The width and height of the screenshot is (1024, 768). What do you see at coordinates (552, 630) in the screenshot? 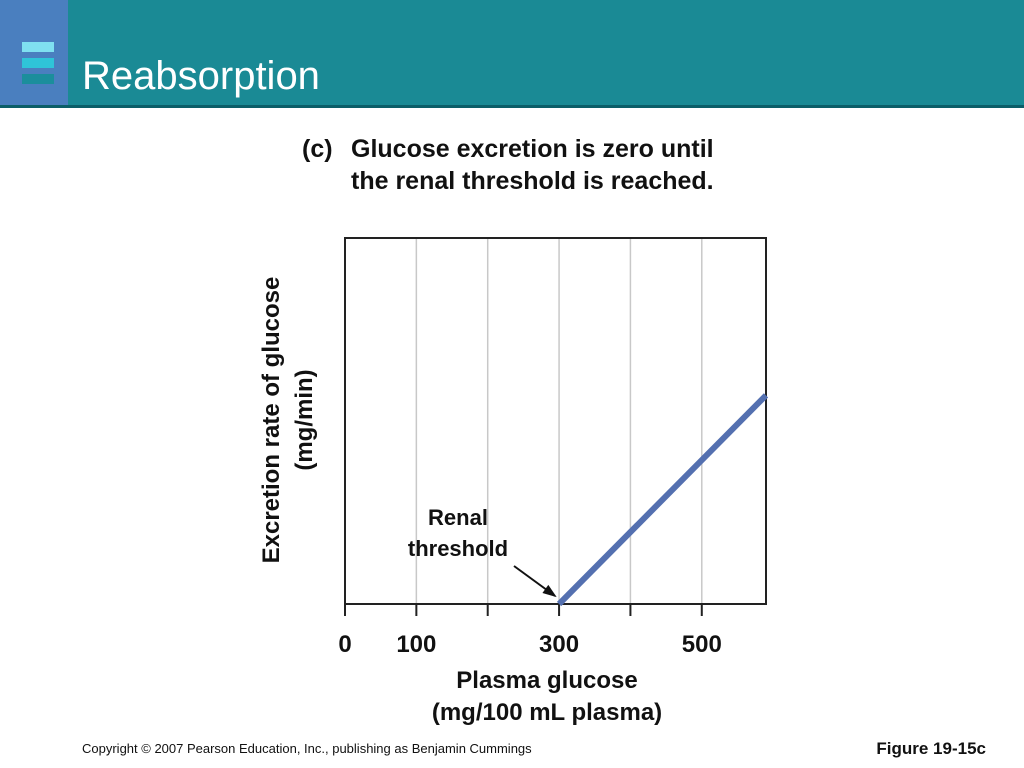
I see `x-axis: 0 100 300 500` at bounding box center [552, 630].